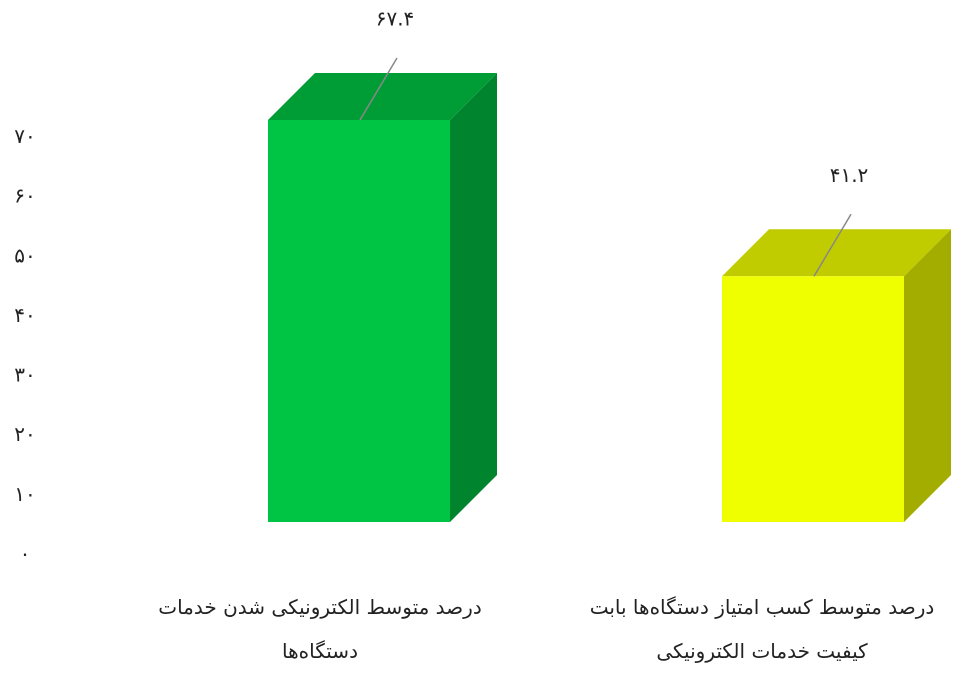 Image resolution: width=954 pixels, height=673 pixels. I want to click on y-tick-label: ۶۰, so click(24, 196).